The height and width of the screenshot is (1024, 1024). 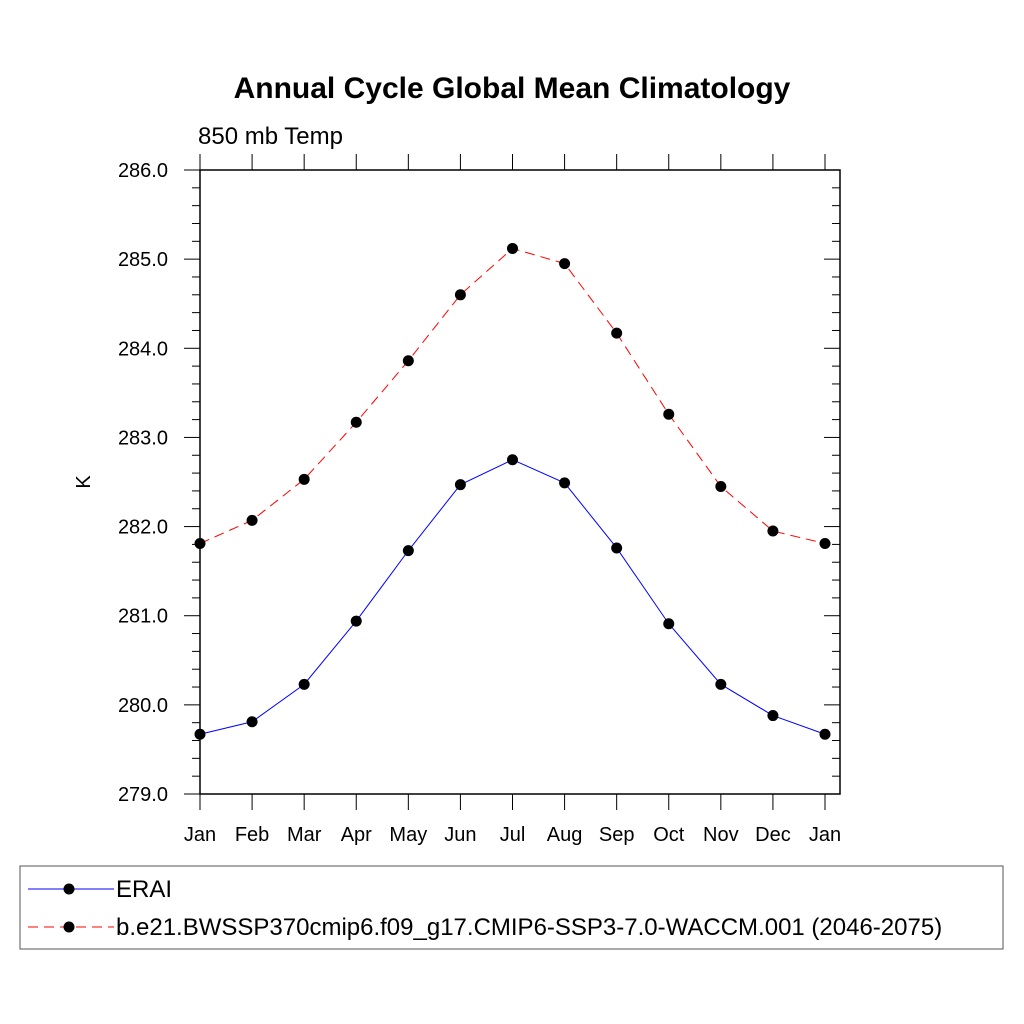 What do you see at coordinates (565, 835) in the screenshot?
I see `x-tick-label: Aug` at bounding box center [565, 835].